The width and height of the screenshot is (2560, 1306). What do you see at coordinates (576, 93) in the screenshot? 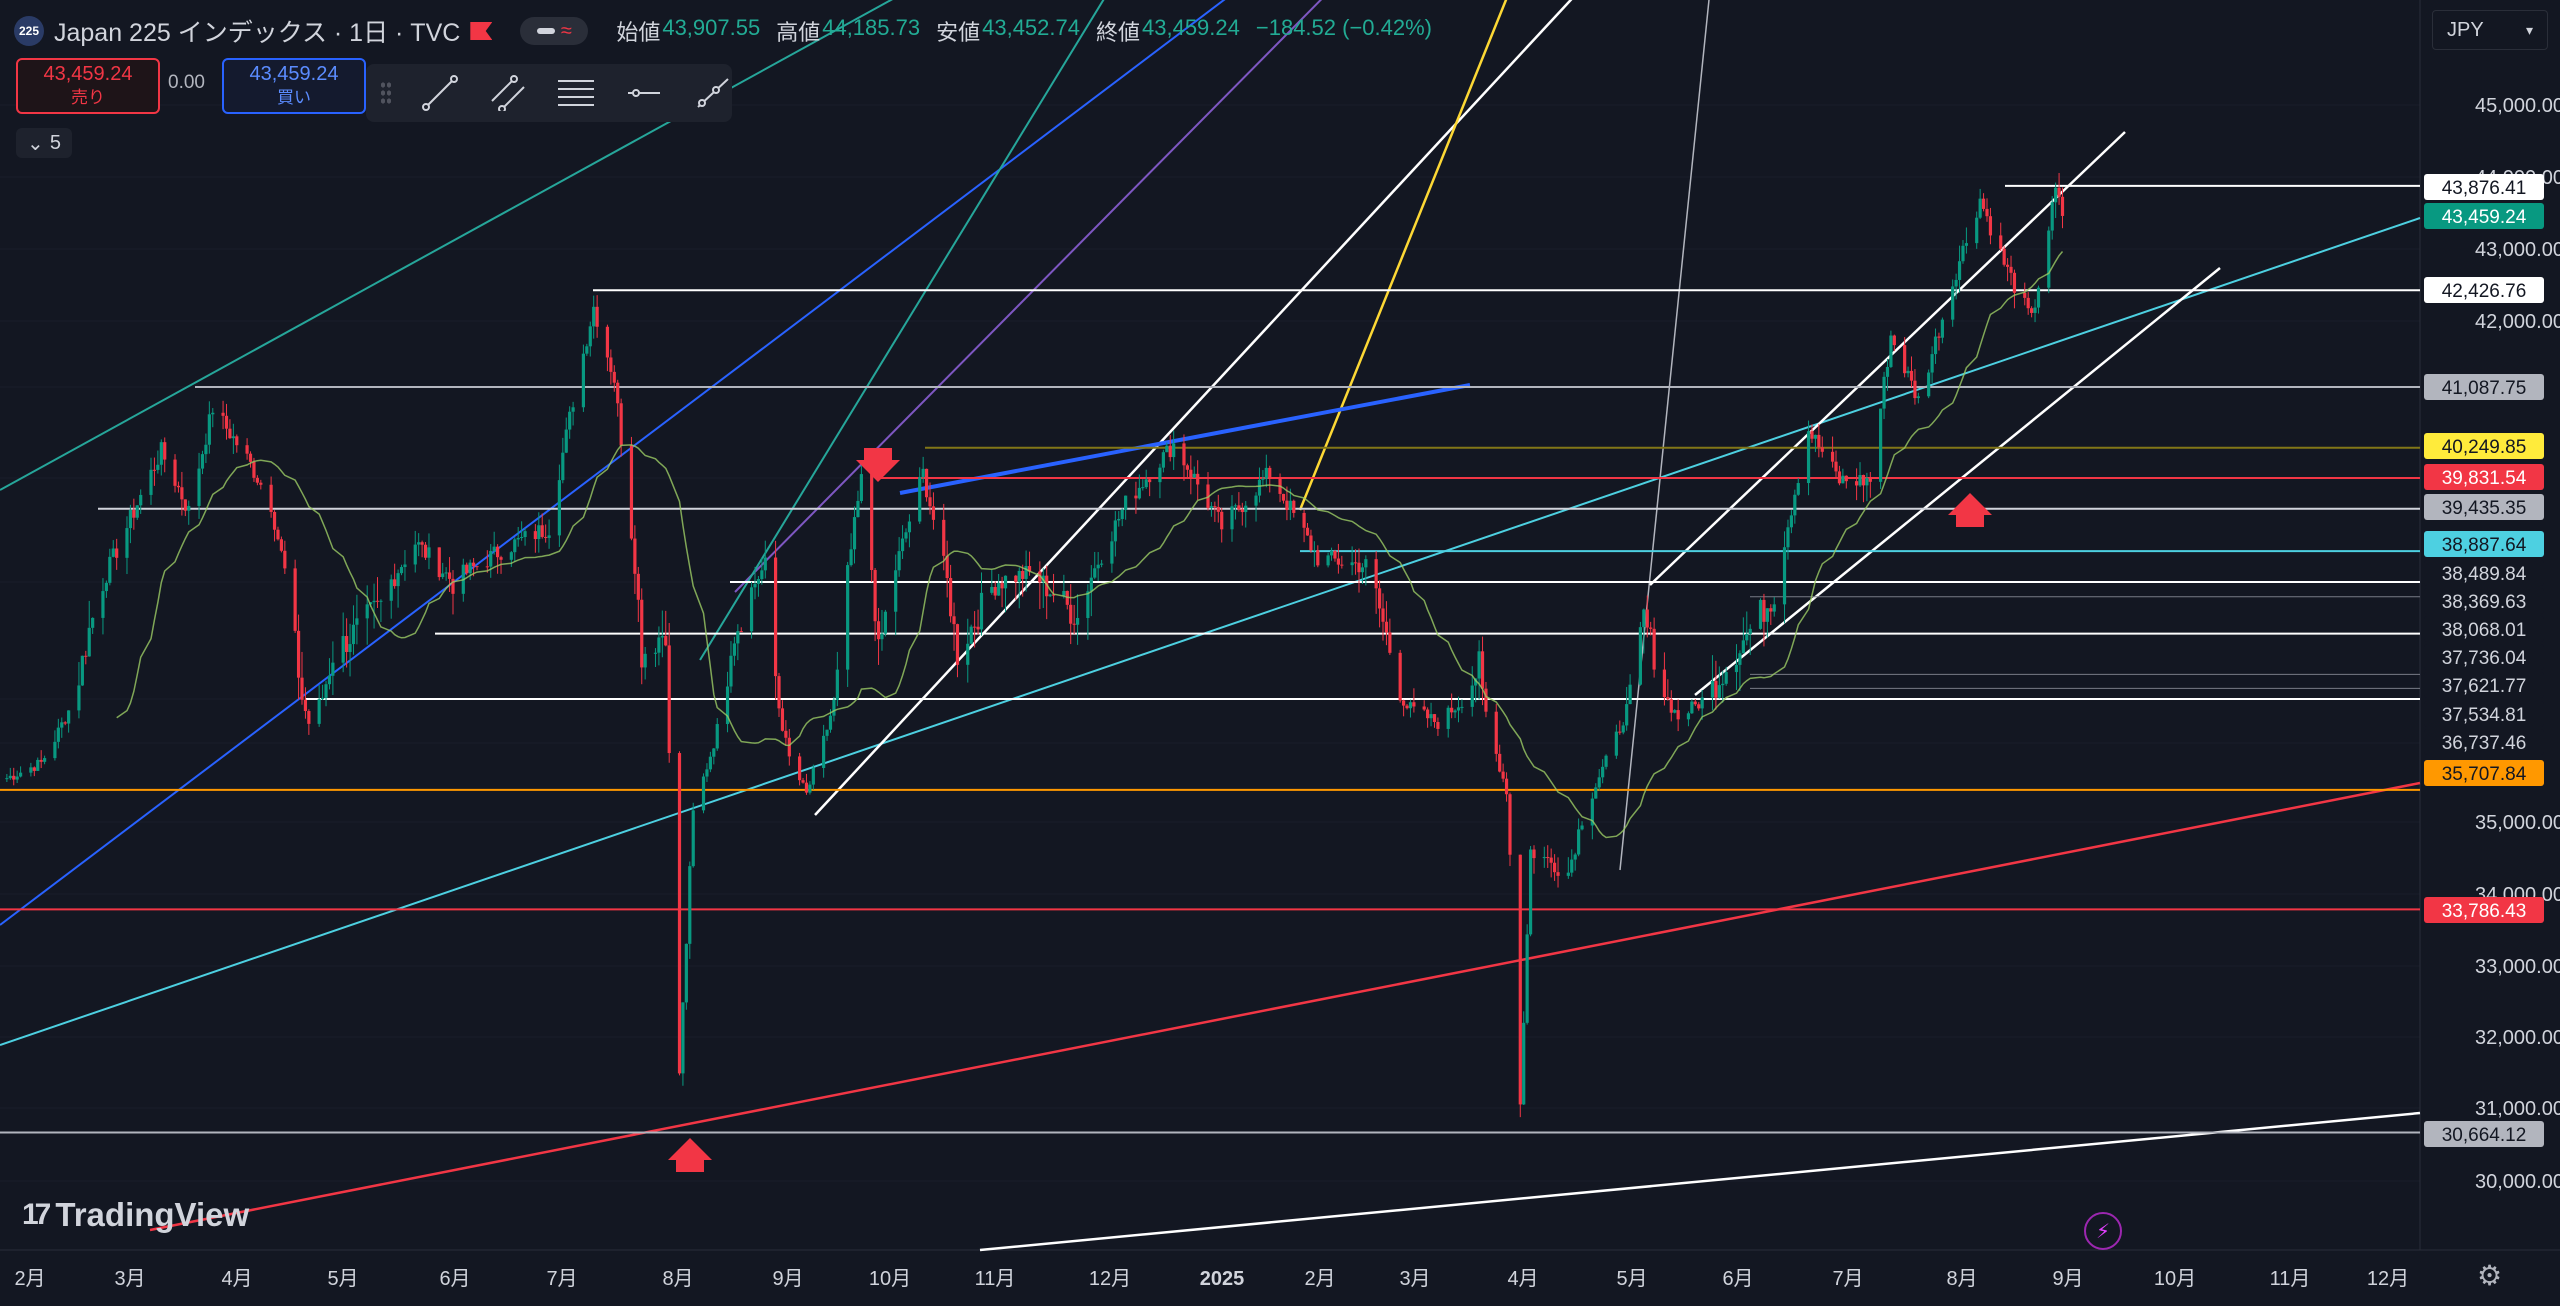
I see `fib-retracement-icon` at bounding box center [576, 93].